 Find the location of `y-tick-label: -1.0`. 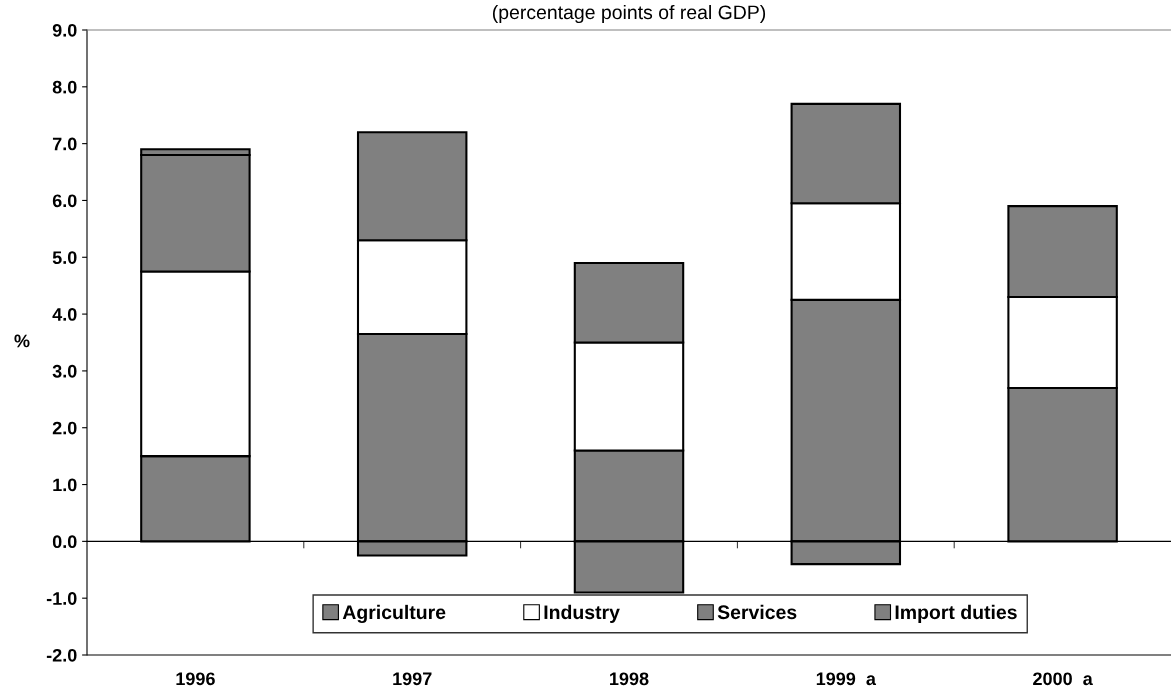

y-tick-label: -1.0 is located at coordinates (61, 598).